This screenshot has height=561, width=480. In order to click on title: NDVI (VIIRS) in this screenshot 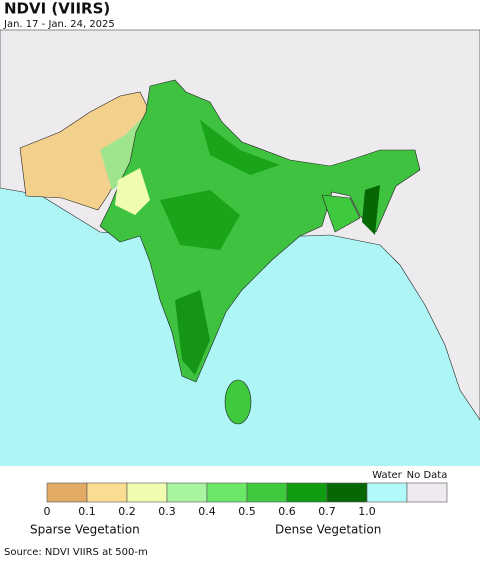, I will do `click(57, 9)`.